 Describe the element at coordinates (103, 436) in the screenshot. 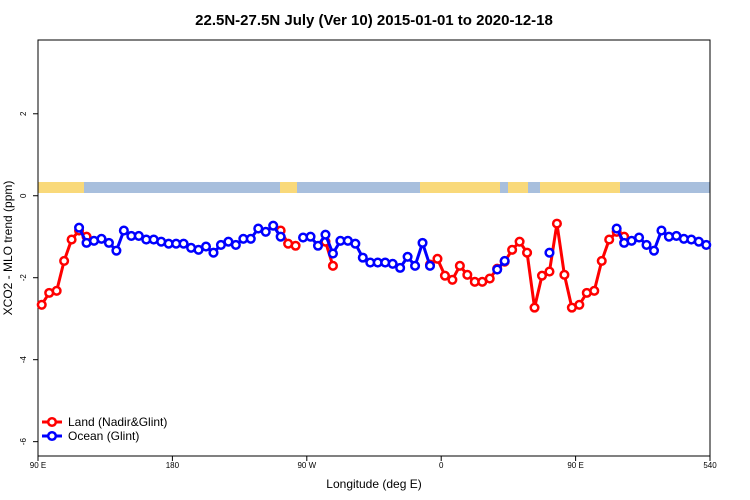

I see `legend-label: Ocean (Glint)` at that location.